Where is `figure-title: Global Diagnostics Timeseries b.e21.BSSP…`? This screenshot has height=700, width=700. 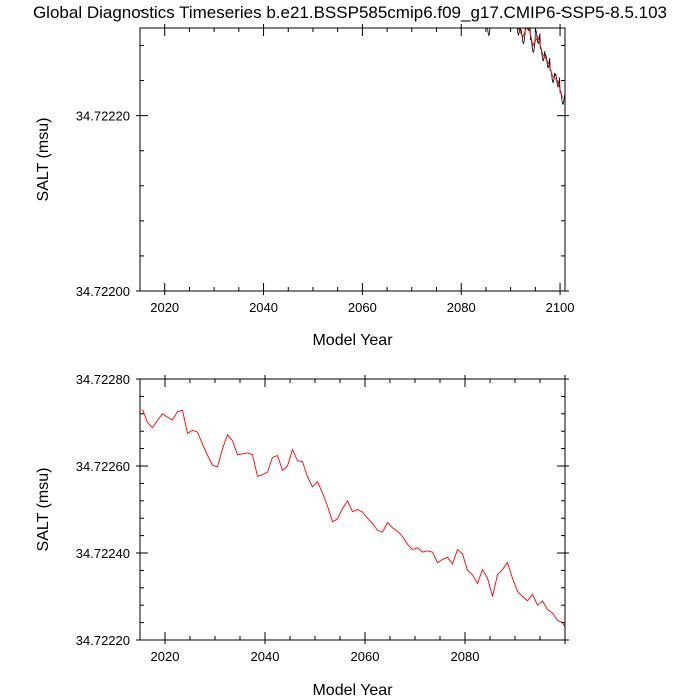
figure-title: Global Diagnostics Timeseries b.e21.BSSP… is located at coordinates (350, 12).